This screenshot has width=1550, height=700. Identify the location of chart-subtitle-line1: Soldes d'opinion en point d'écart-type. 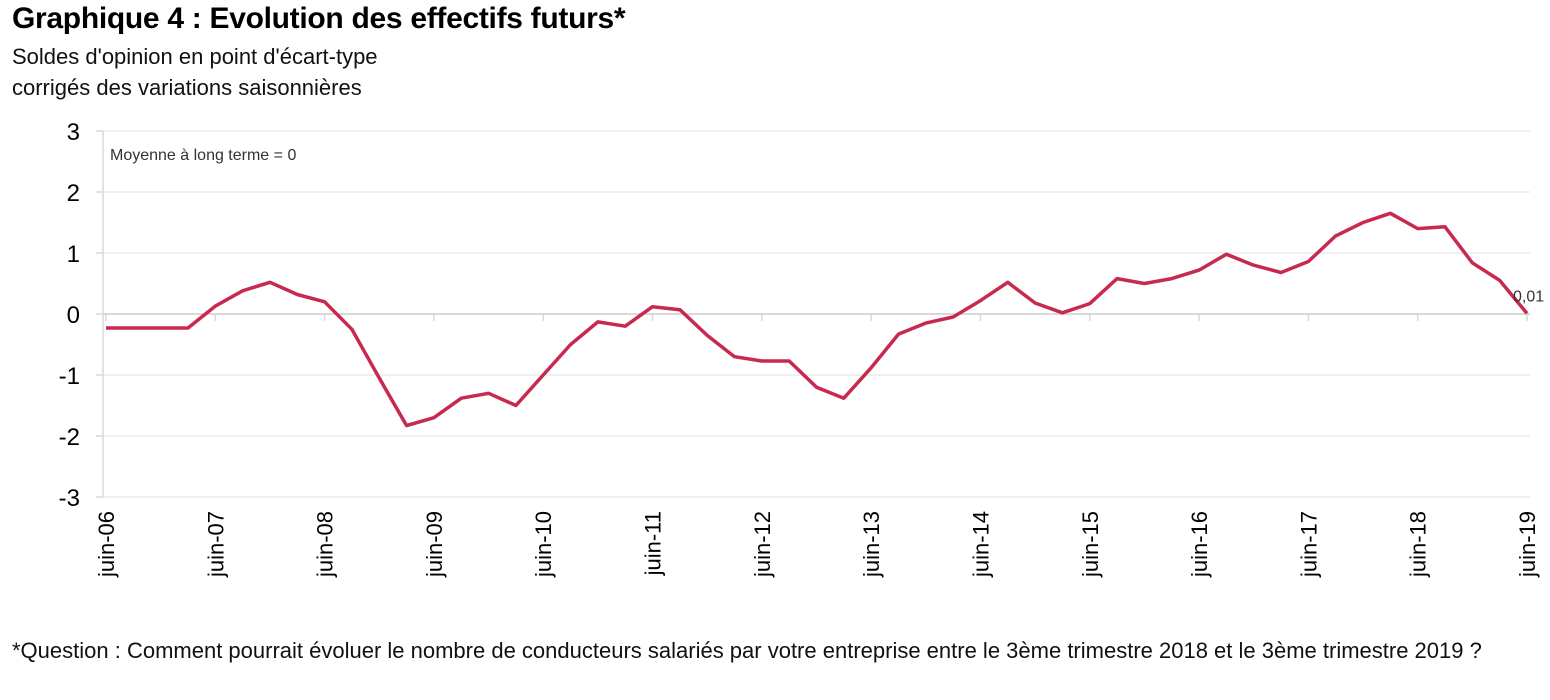
(195, 56).